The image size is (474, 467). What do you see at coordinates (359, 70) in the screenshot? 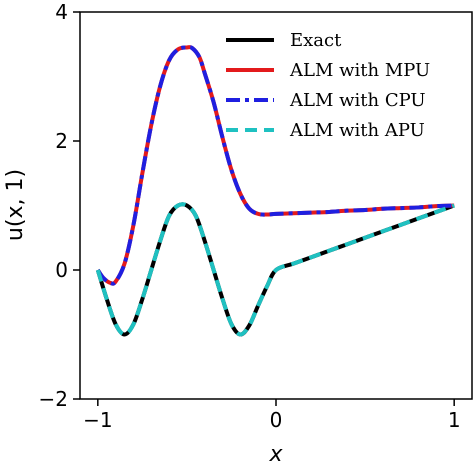
I see `legend-label: ALM with MPU` at bounding box center [359, 70].